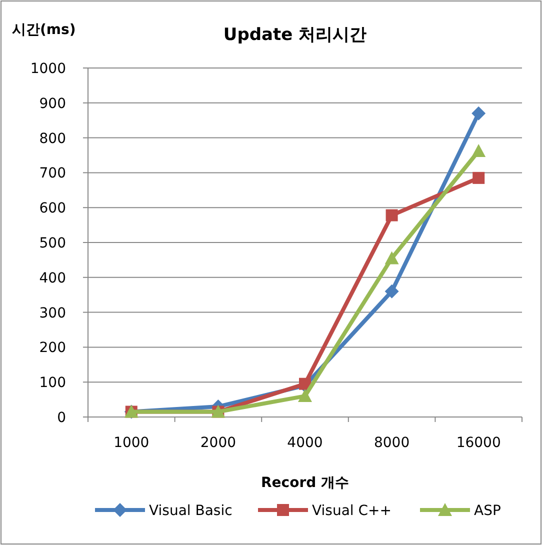 Image resolution: width=542 pixels, height=545 pixels. What do you see at coordinates (305, 483) in the screenshot?
I see `x-axis-title: Record 개수` at bounding box center [305, 483].